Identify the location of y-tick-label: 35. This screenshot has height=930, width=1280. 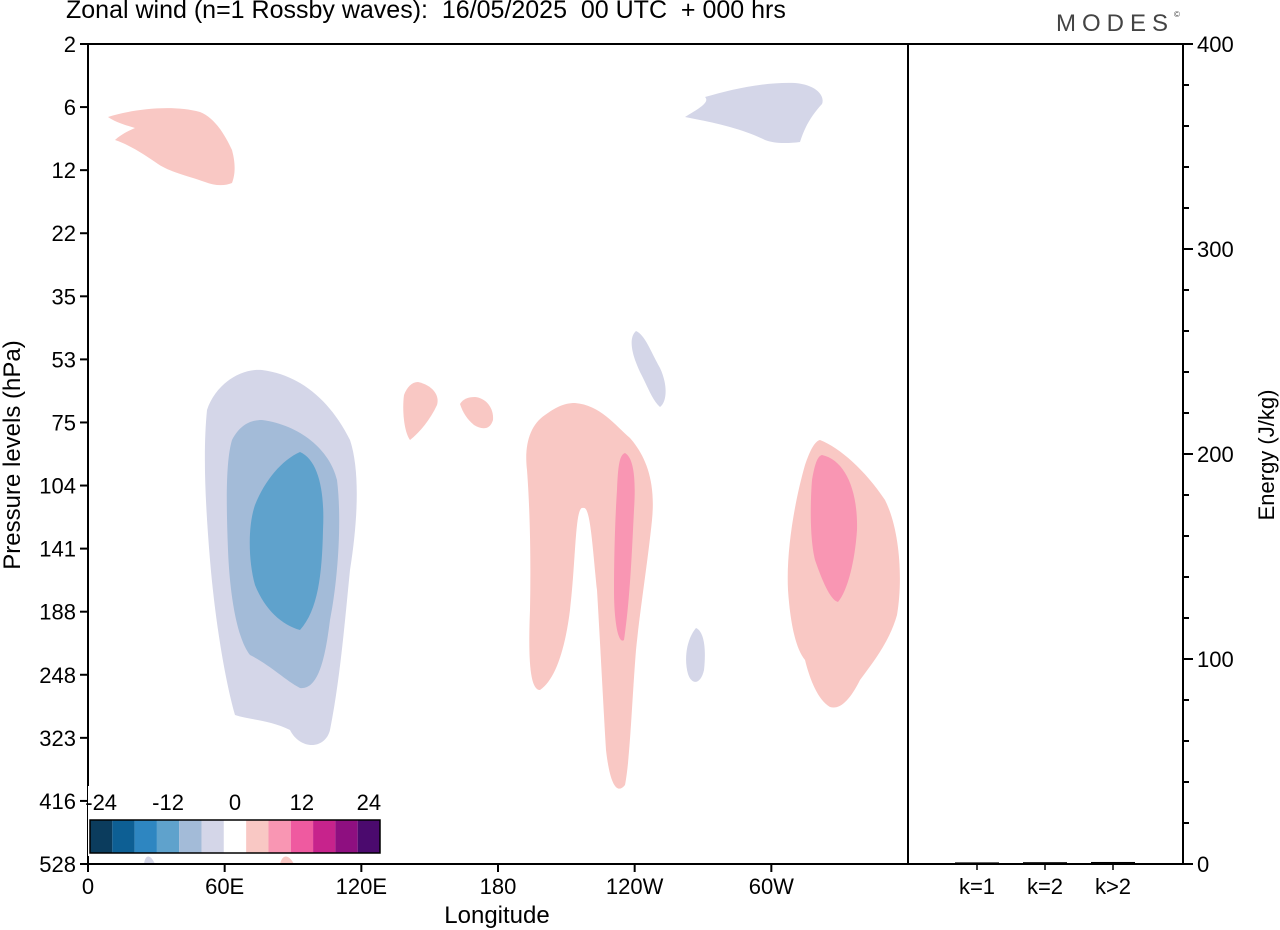
(64, 296).